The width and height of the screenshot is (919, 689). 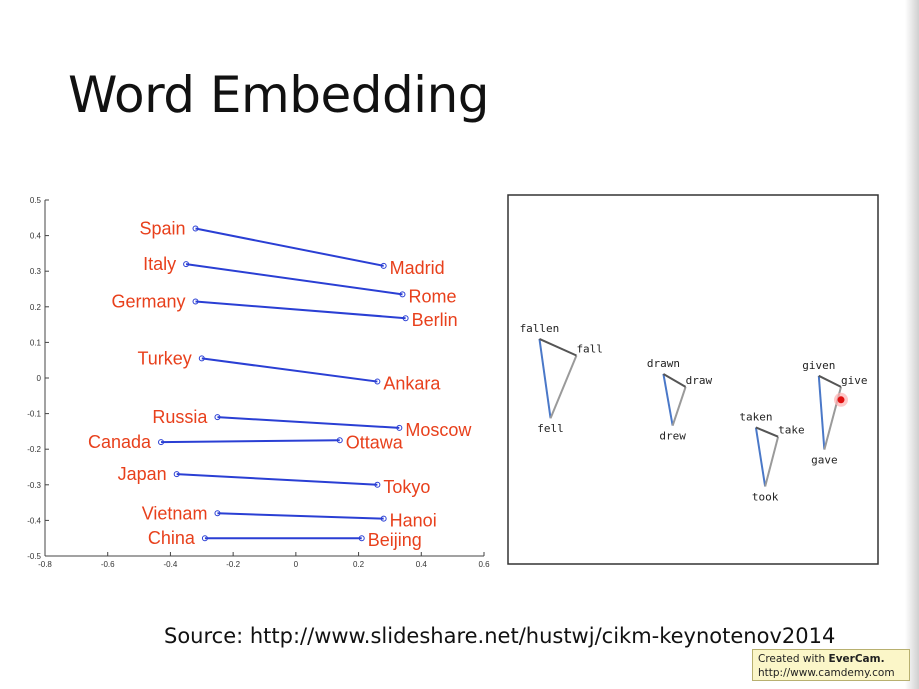 I want to click on pair-line-italy, so click(x=294, y=279).